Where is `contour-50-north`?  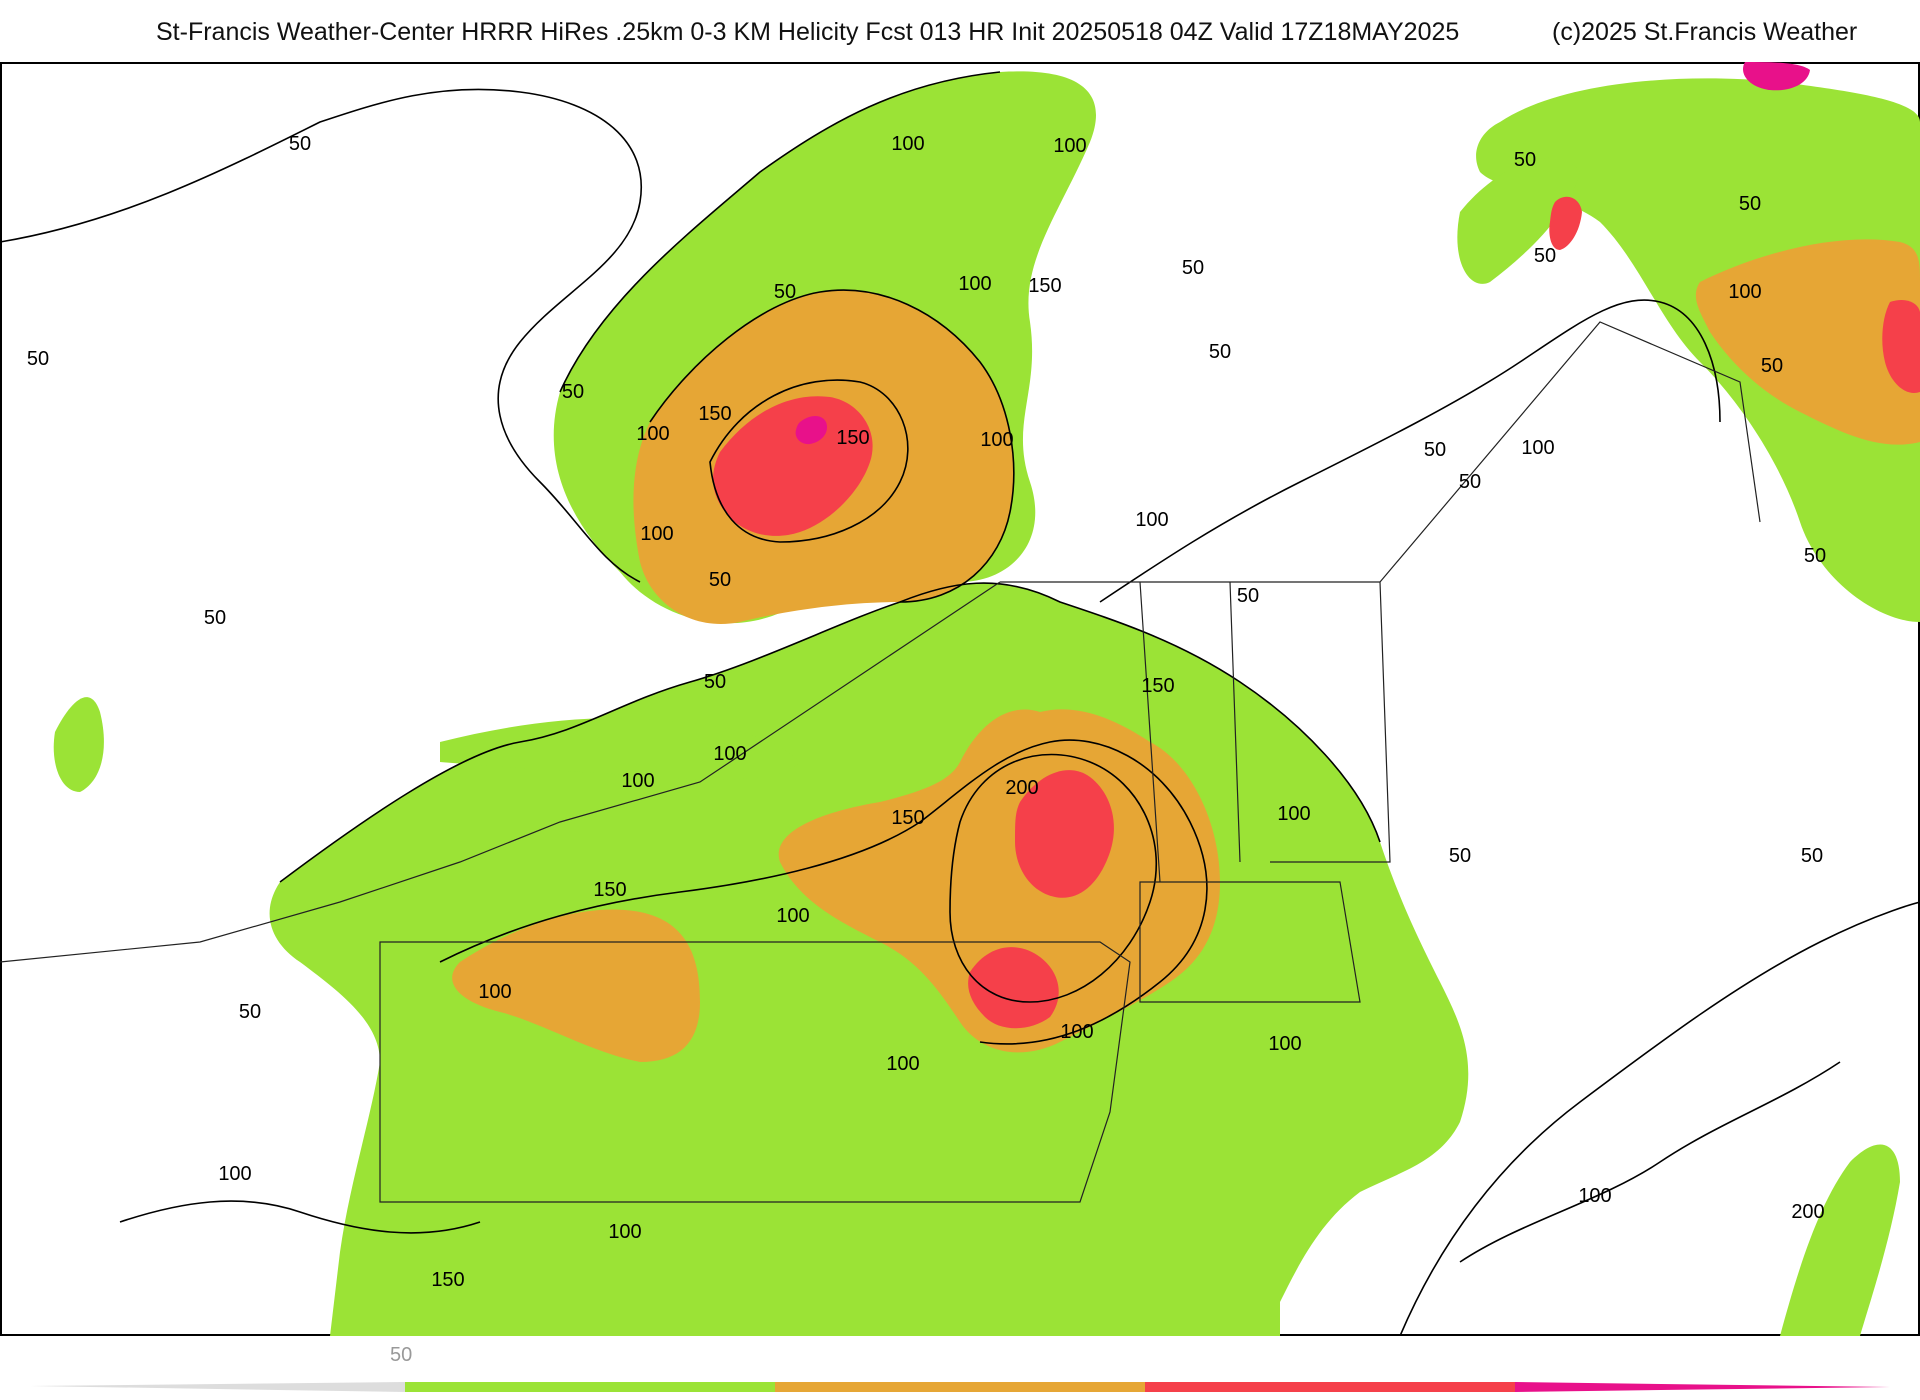
contour-50-north is located at coordinates (780, 232).